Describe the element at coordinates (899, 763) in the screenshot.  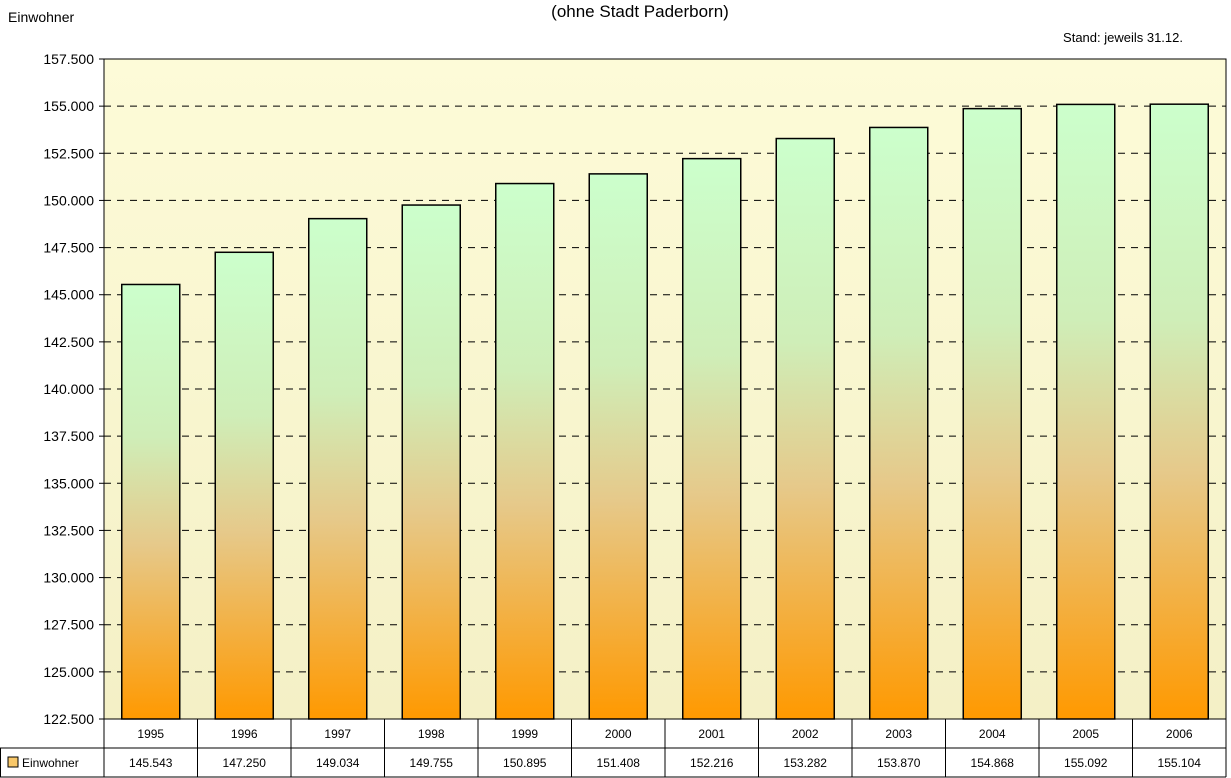
I see `data-table-value: 153.870` at that location.